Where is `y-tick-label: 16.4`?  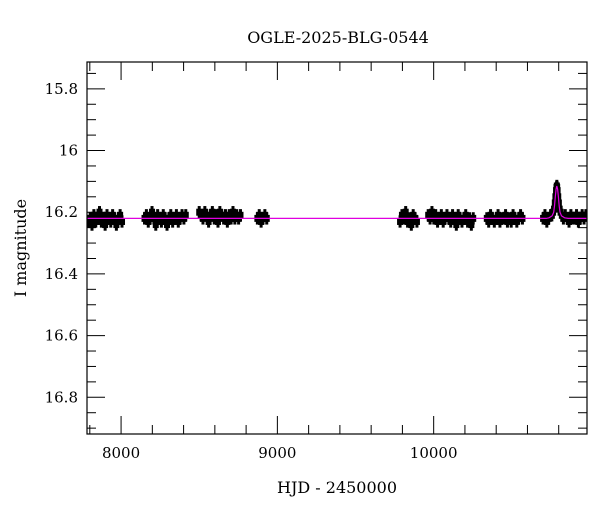 y-tick-label: 16.4 is located at coordinates (61, 274).